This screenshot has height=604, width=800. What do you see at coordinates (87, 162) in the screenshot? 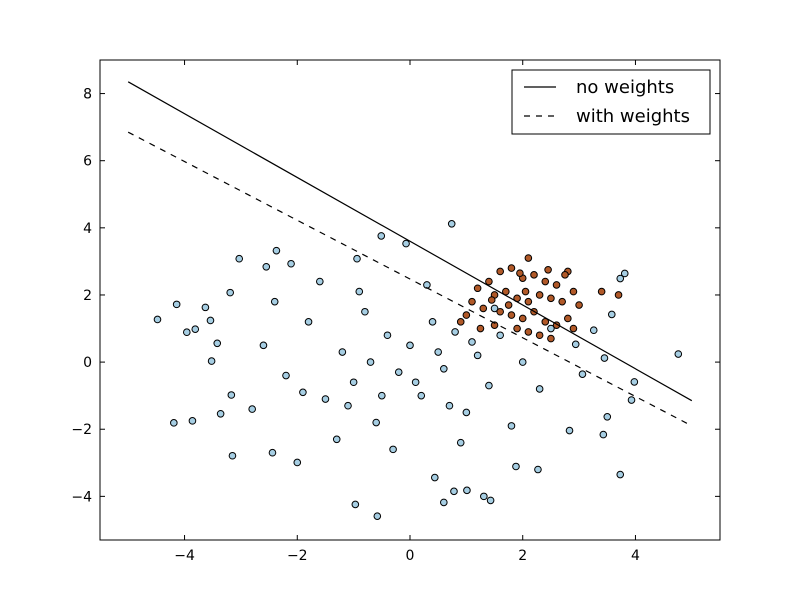
I see `y-tick-label: 6` at bounding box center [87, 162].